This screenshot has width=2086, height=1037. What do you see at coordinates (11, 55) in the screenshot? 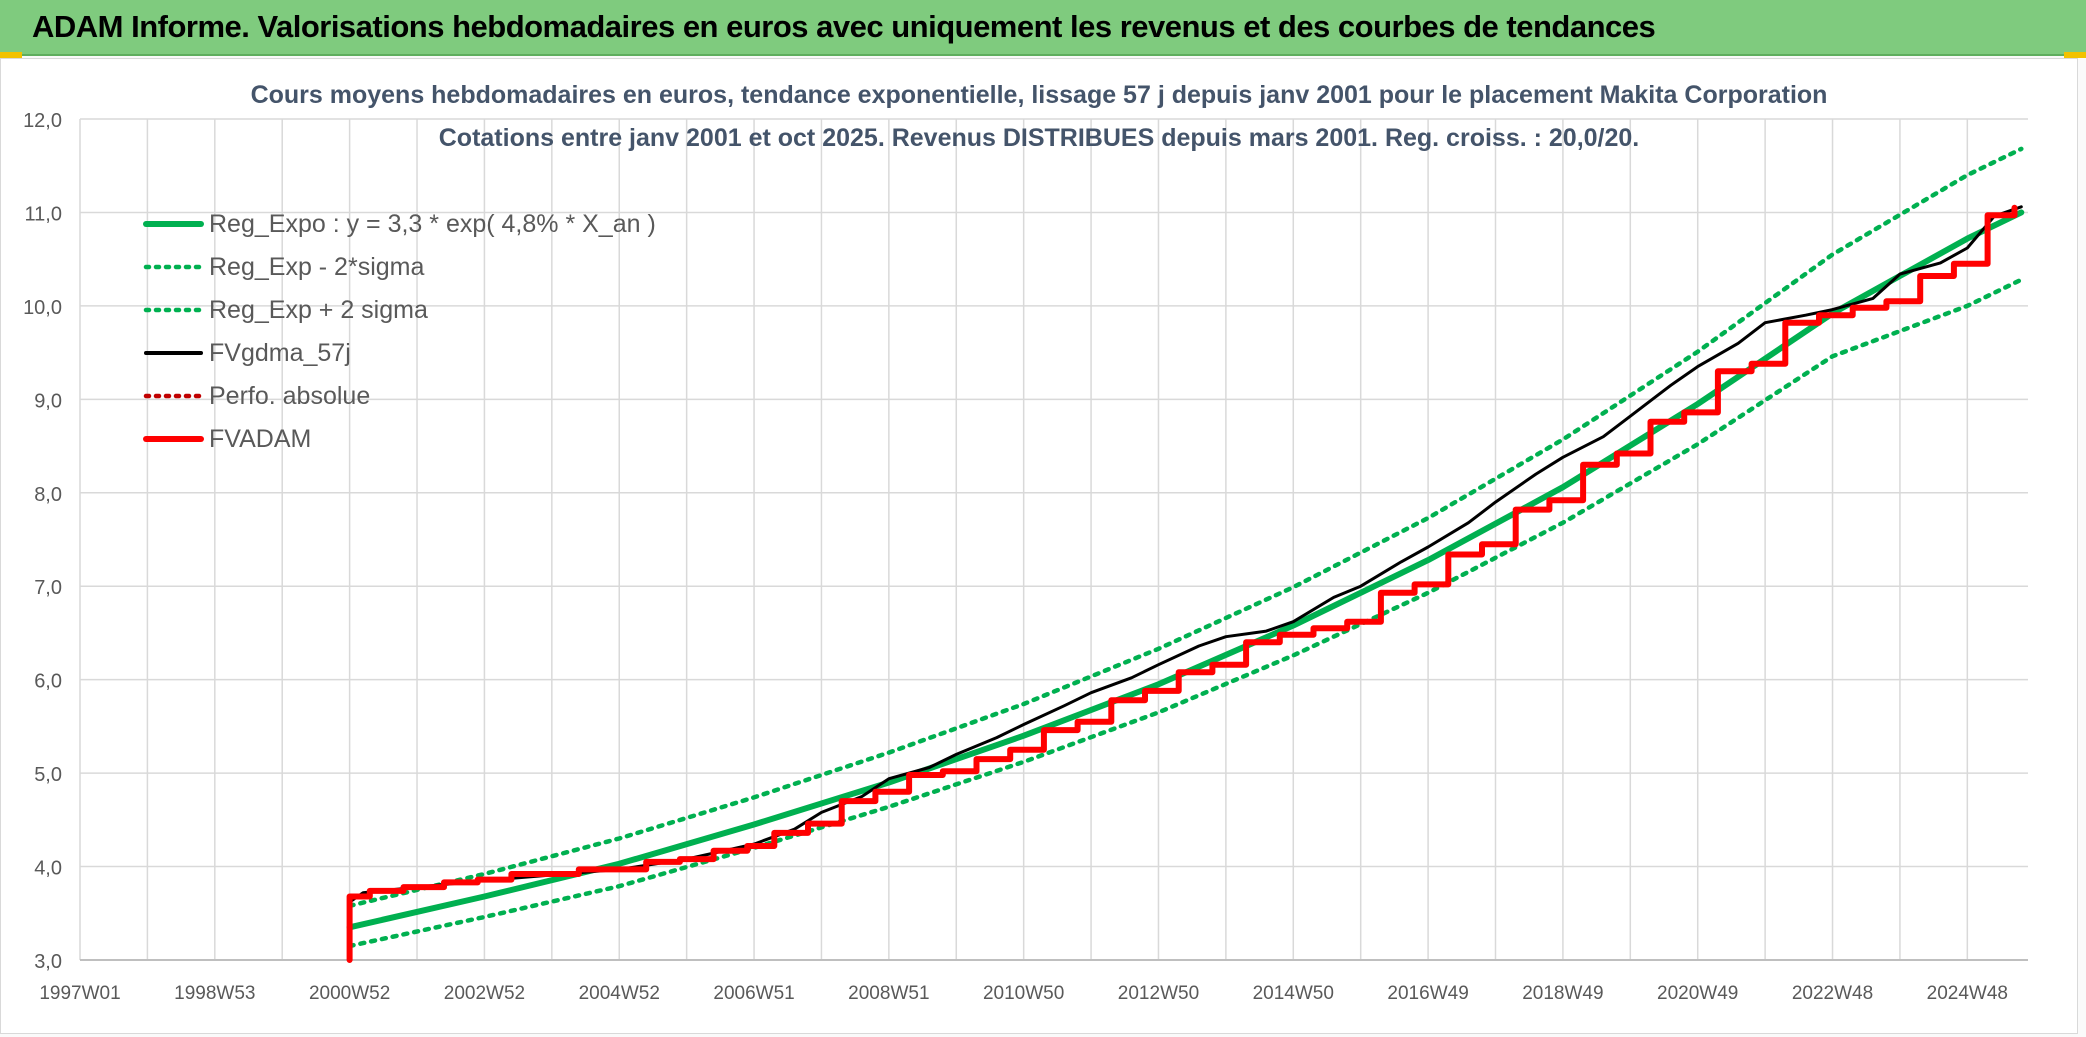
I see `corner-mark-left` at bounding box center [11, 55].